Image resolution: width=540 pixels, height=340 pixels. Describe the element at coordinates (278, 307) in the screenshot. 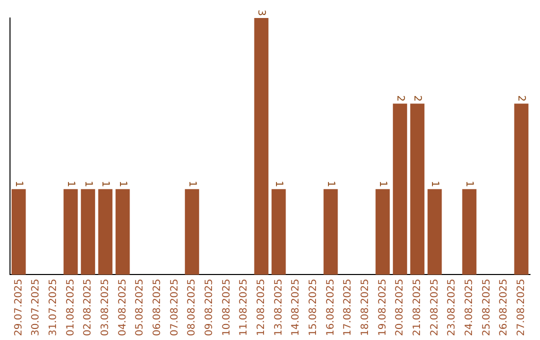

I see `x-tick-label: 13.08.2025` at that location.